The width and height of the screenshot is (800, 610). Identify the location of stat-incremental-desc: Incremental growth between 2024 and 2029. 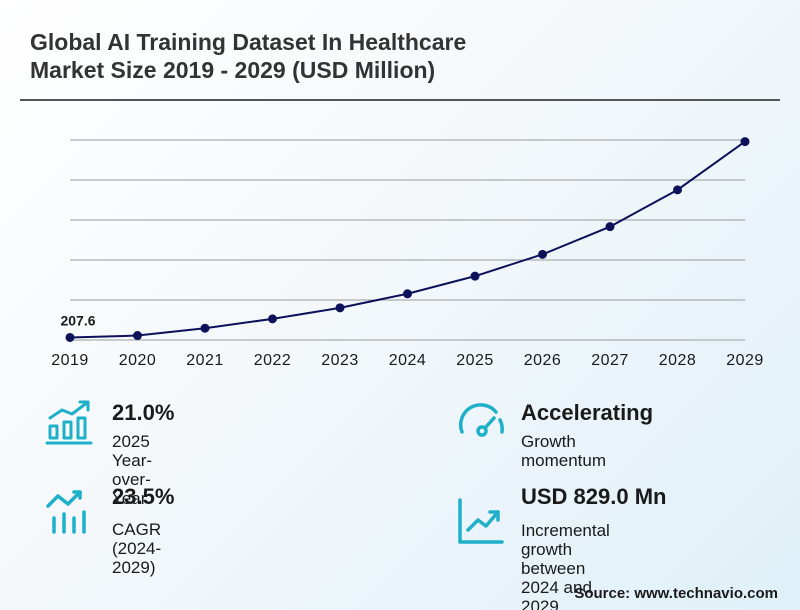
(565, 565).